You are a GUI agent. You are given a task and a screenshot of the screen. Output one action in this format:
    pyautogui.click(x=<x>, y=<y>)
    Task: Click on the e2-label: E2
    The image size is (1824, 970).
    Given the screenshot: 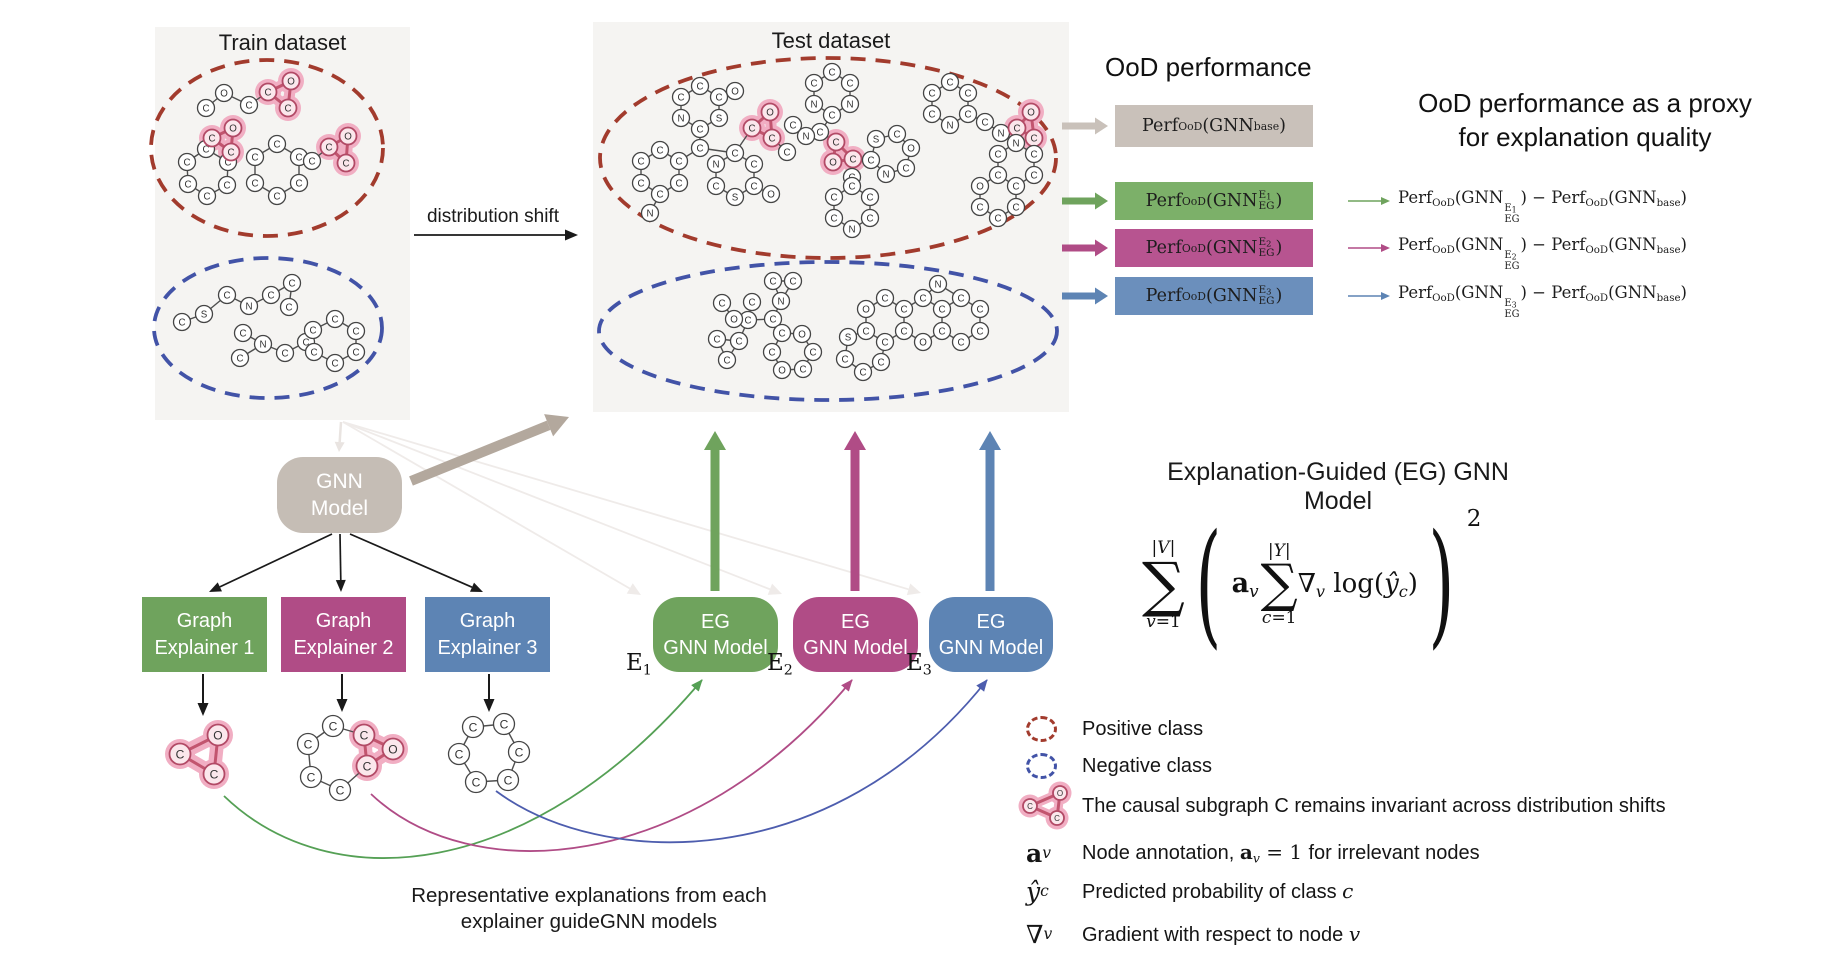 What is the action you would take?
    pyautogui.click(x=780, y=664)
    